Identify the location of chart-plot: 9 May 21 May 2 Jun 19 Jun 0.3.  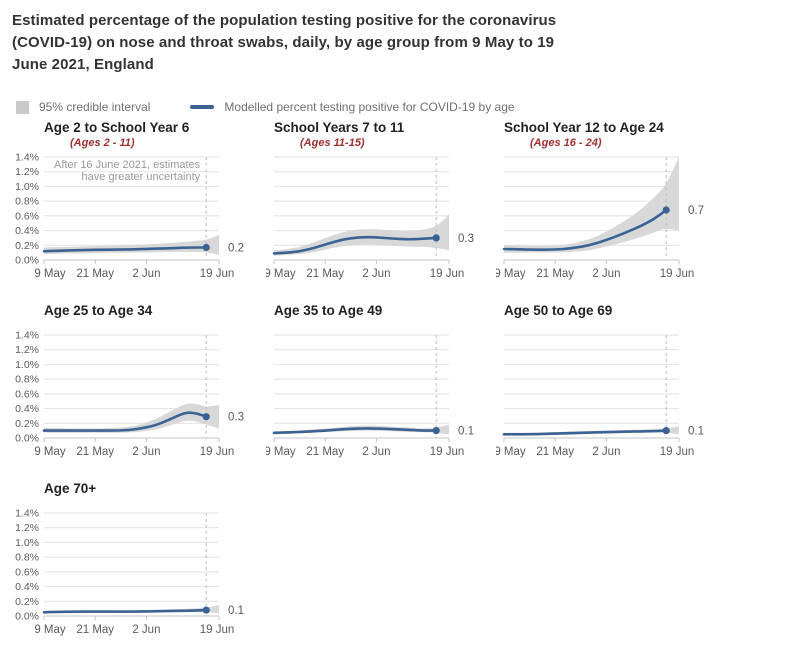
(369, 218).